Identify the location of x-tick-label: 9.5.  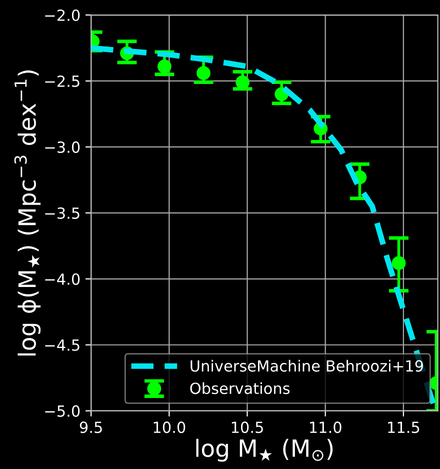
(91, 428).